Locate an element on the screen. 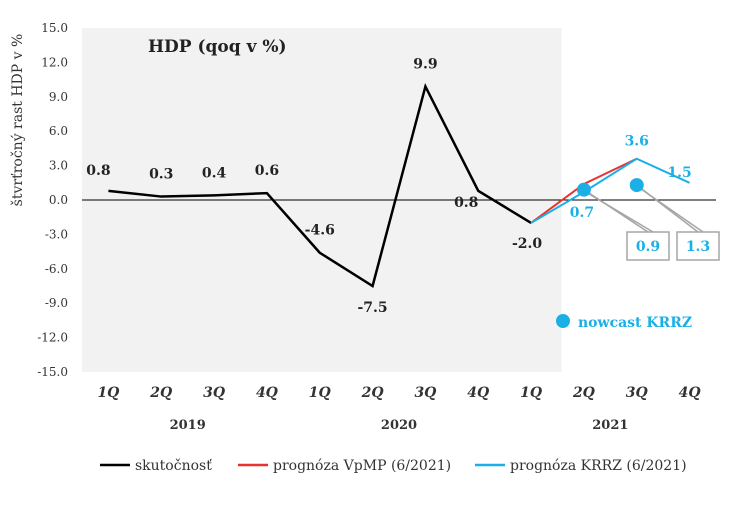 The width and height of the screenshot is (739, 509). data-label: 9.9 is located at coordinates (425, 64).